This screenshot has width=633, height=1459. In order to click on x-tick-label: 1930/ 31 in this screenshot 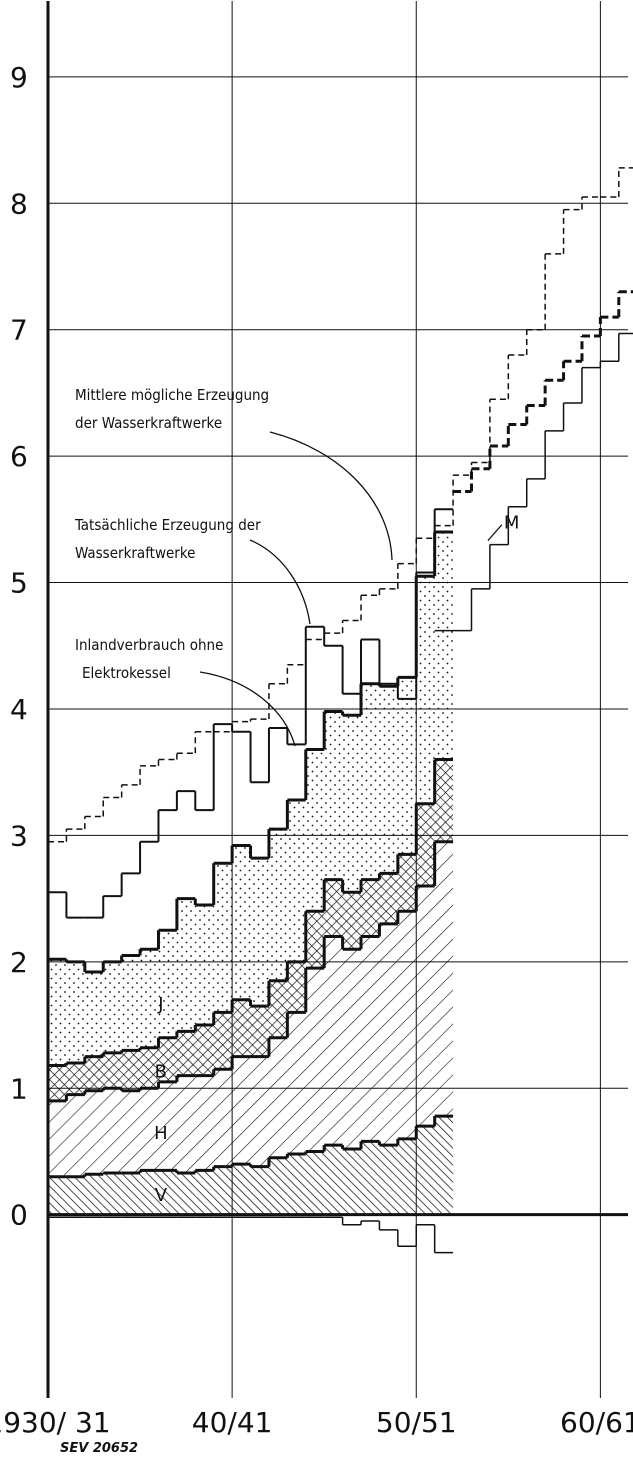, I will do `click(55, 1422)`.